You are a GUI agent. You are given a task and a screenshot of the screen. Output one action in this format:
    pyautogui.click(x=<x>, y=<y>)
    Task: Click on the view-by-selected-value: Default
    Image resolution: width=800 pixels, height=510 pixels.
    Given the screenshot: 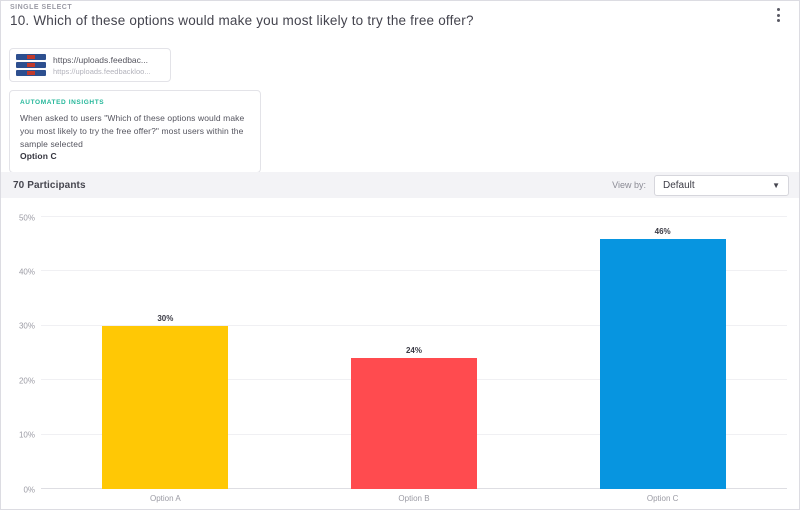 What is the action you would take?
    pyautogui.click(x=679, y=185)
    